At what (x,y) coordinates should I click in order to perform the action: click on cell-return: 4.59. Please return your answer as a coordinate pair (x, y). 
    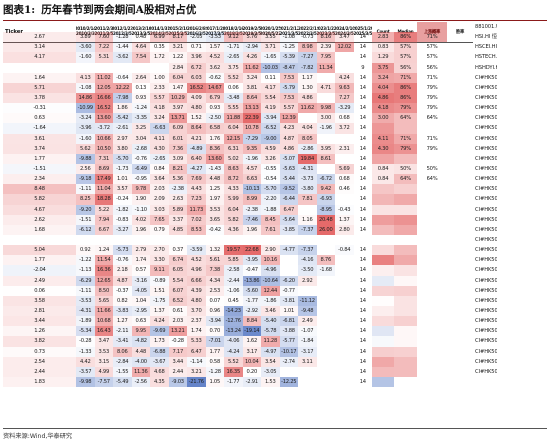
    Looking at the image, I should click on (270, 148).